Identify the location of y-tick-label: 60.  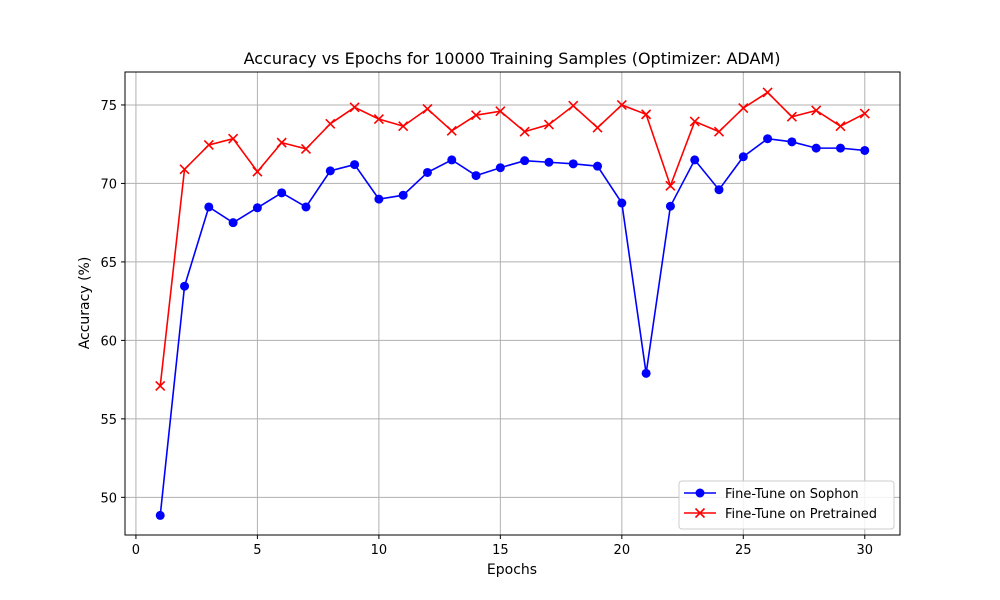
(108, 341).